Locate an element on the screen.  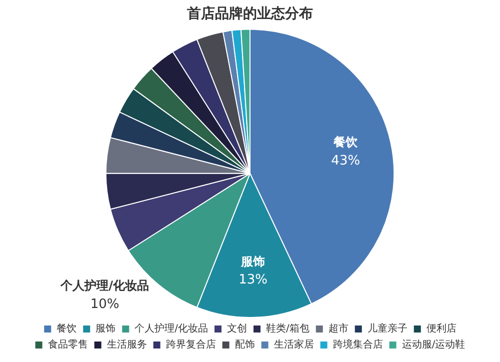
legend-label: 餐饮 is located at coordinates (66, 328).